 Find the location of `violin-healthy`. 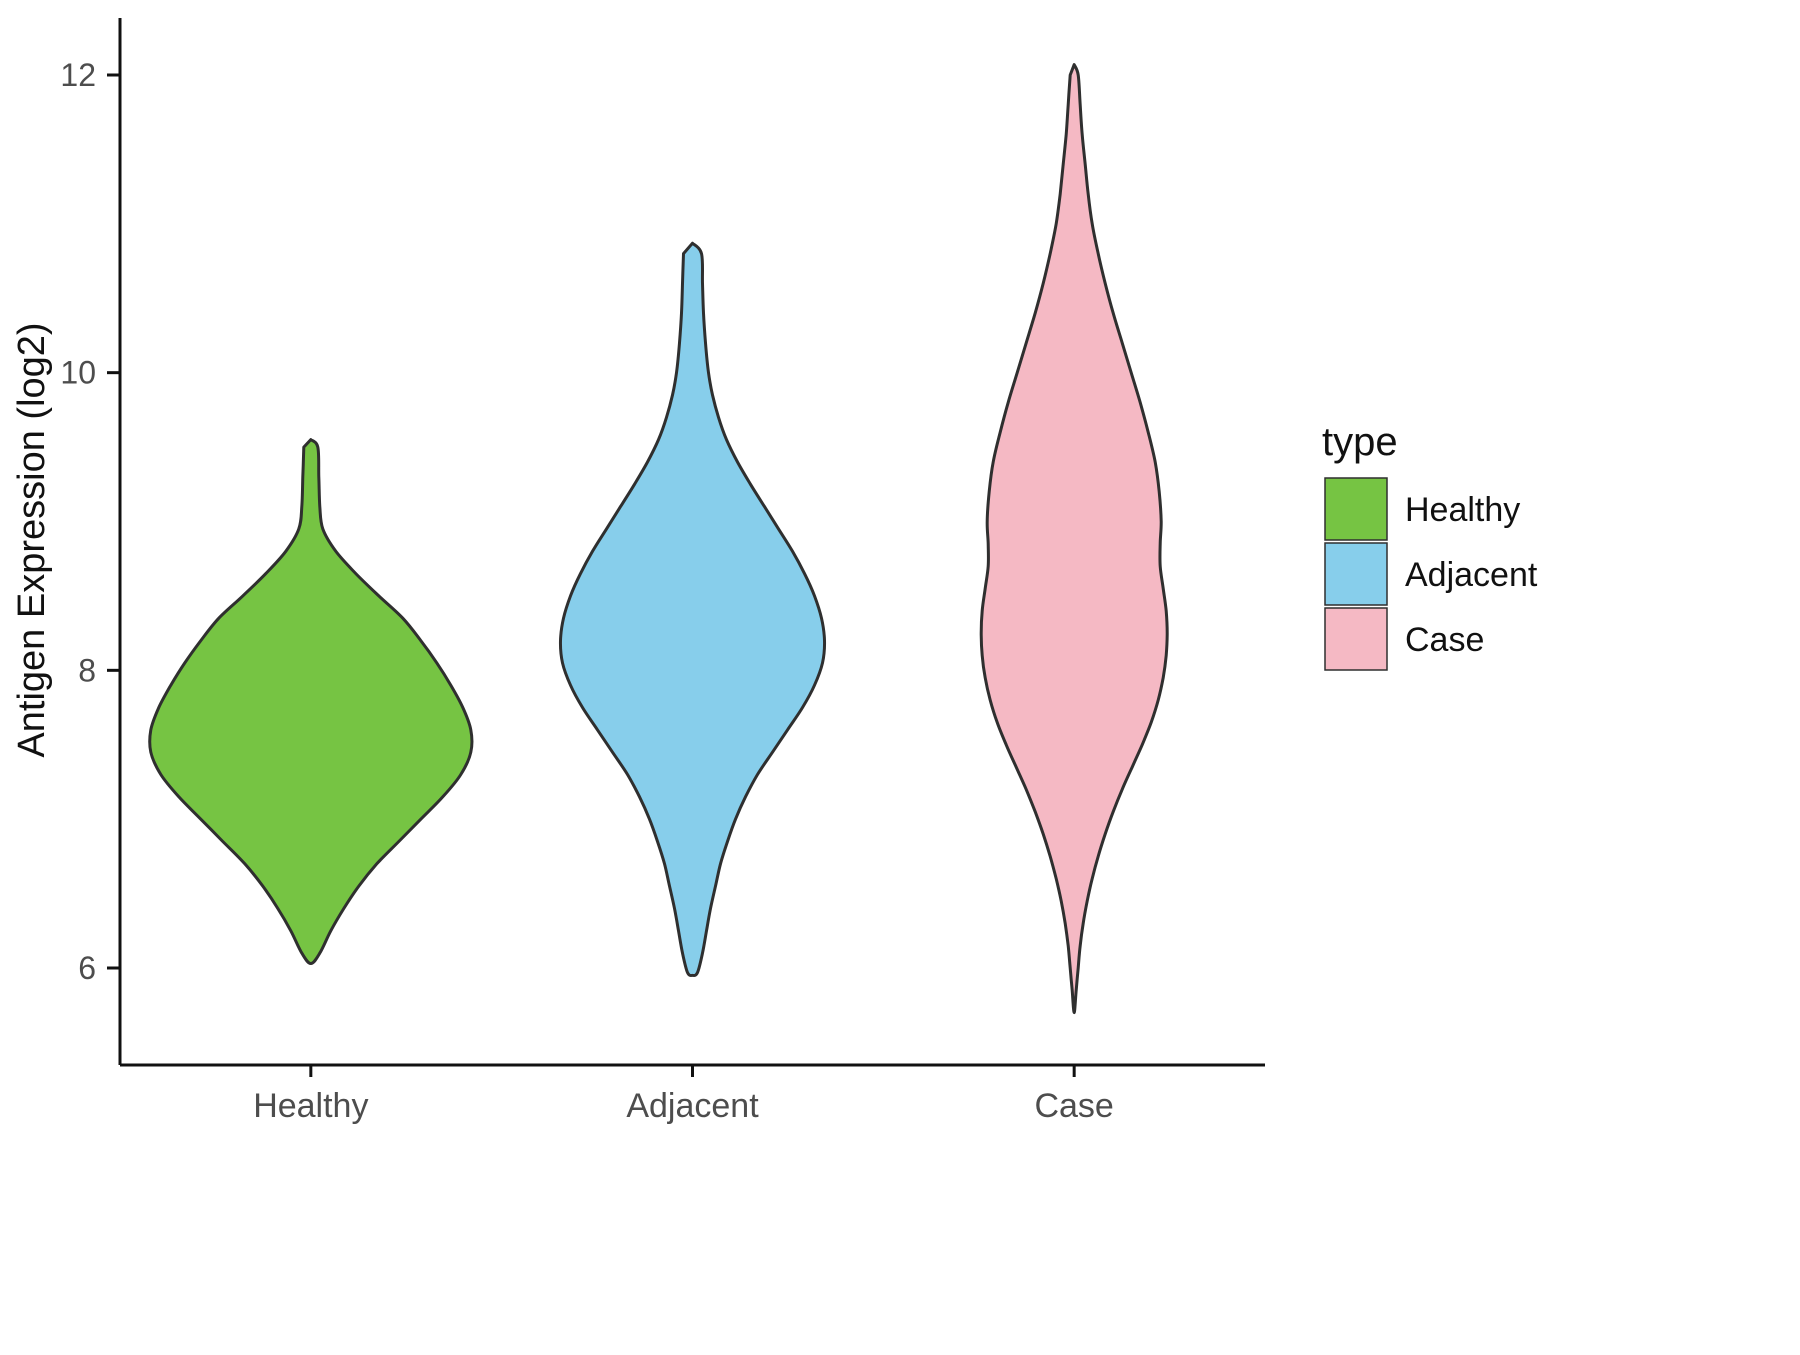

violin-healthy is located at coordinates (311, 701).